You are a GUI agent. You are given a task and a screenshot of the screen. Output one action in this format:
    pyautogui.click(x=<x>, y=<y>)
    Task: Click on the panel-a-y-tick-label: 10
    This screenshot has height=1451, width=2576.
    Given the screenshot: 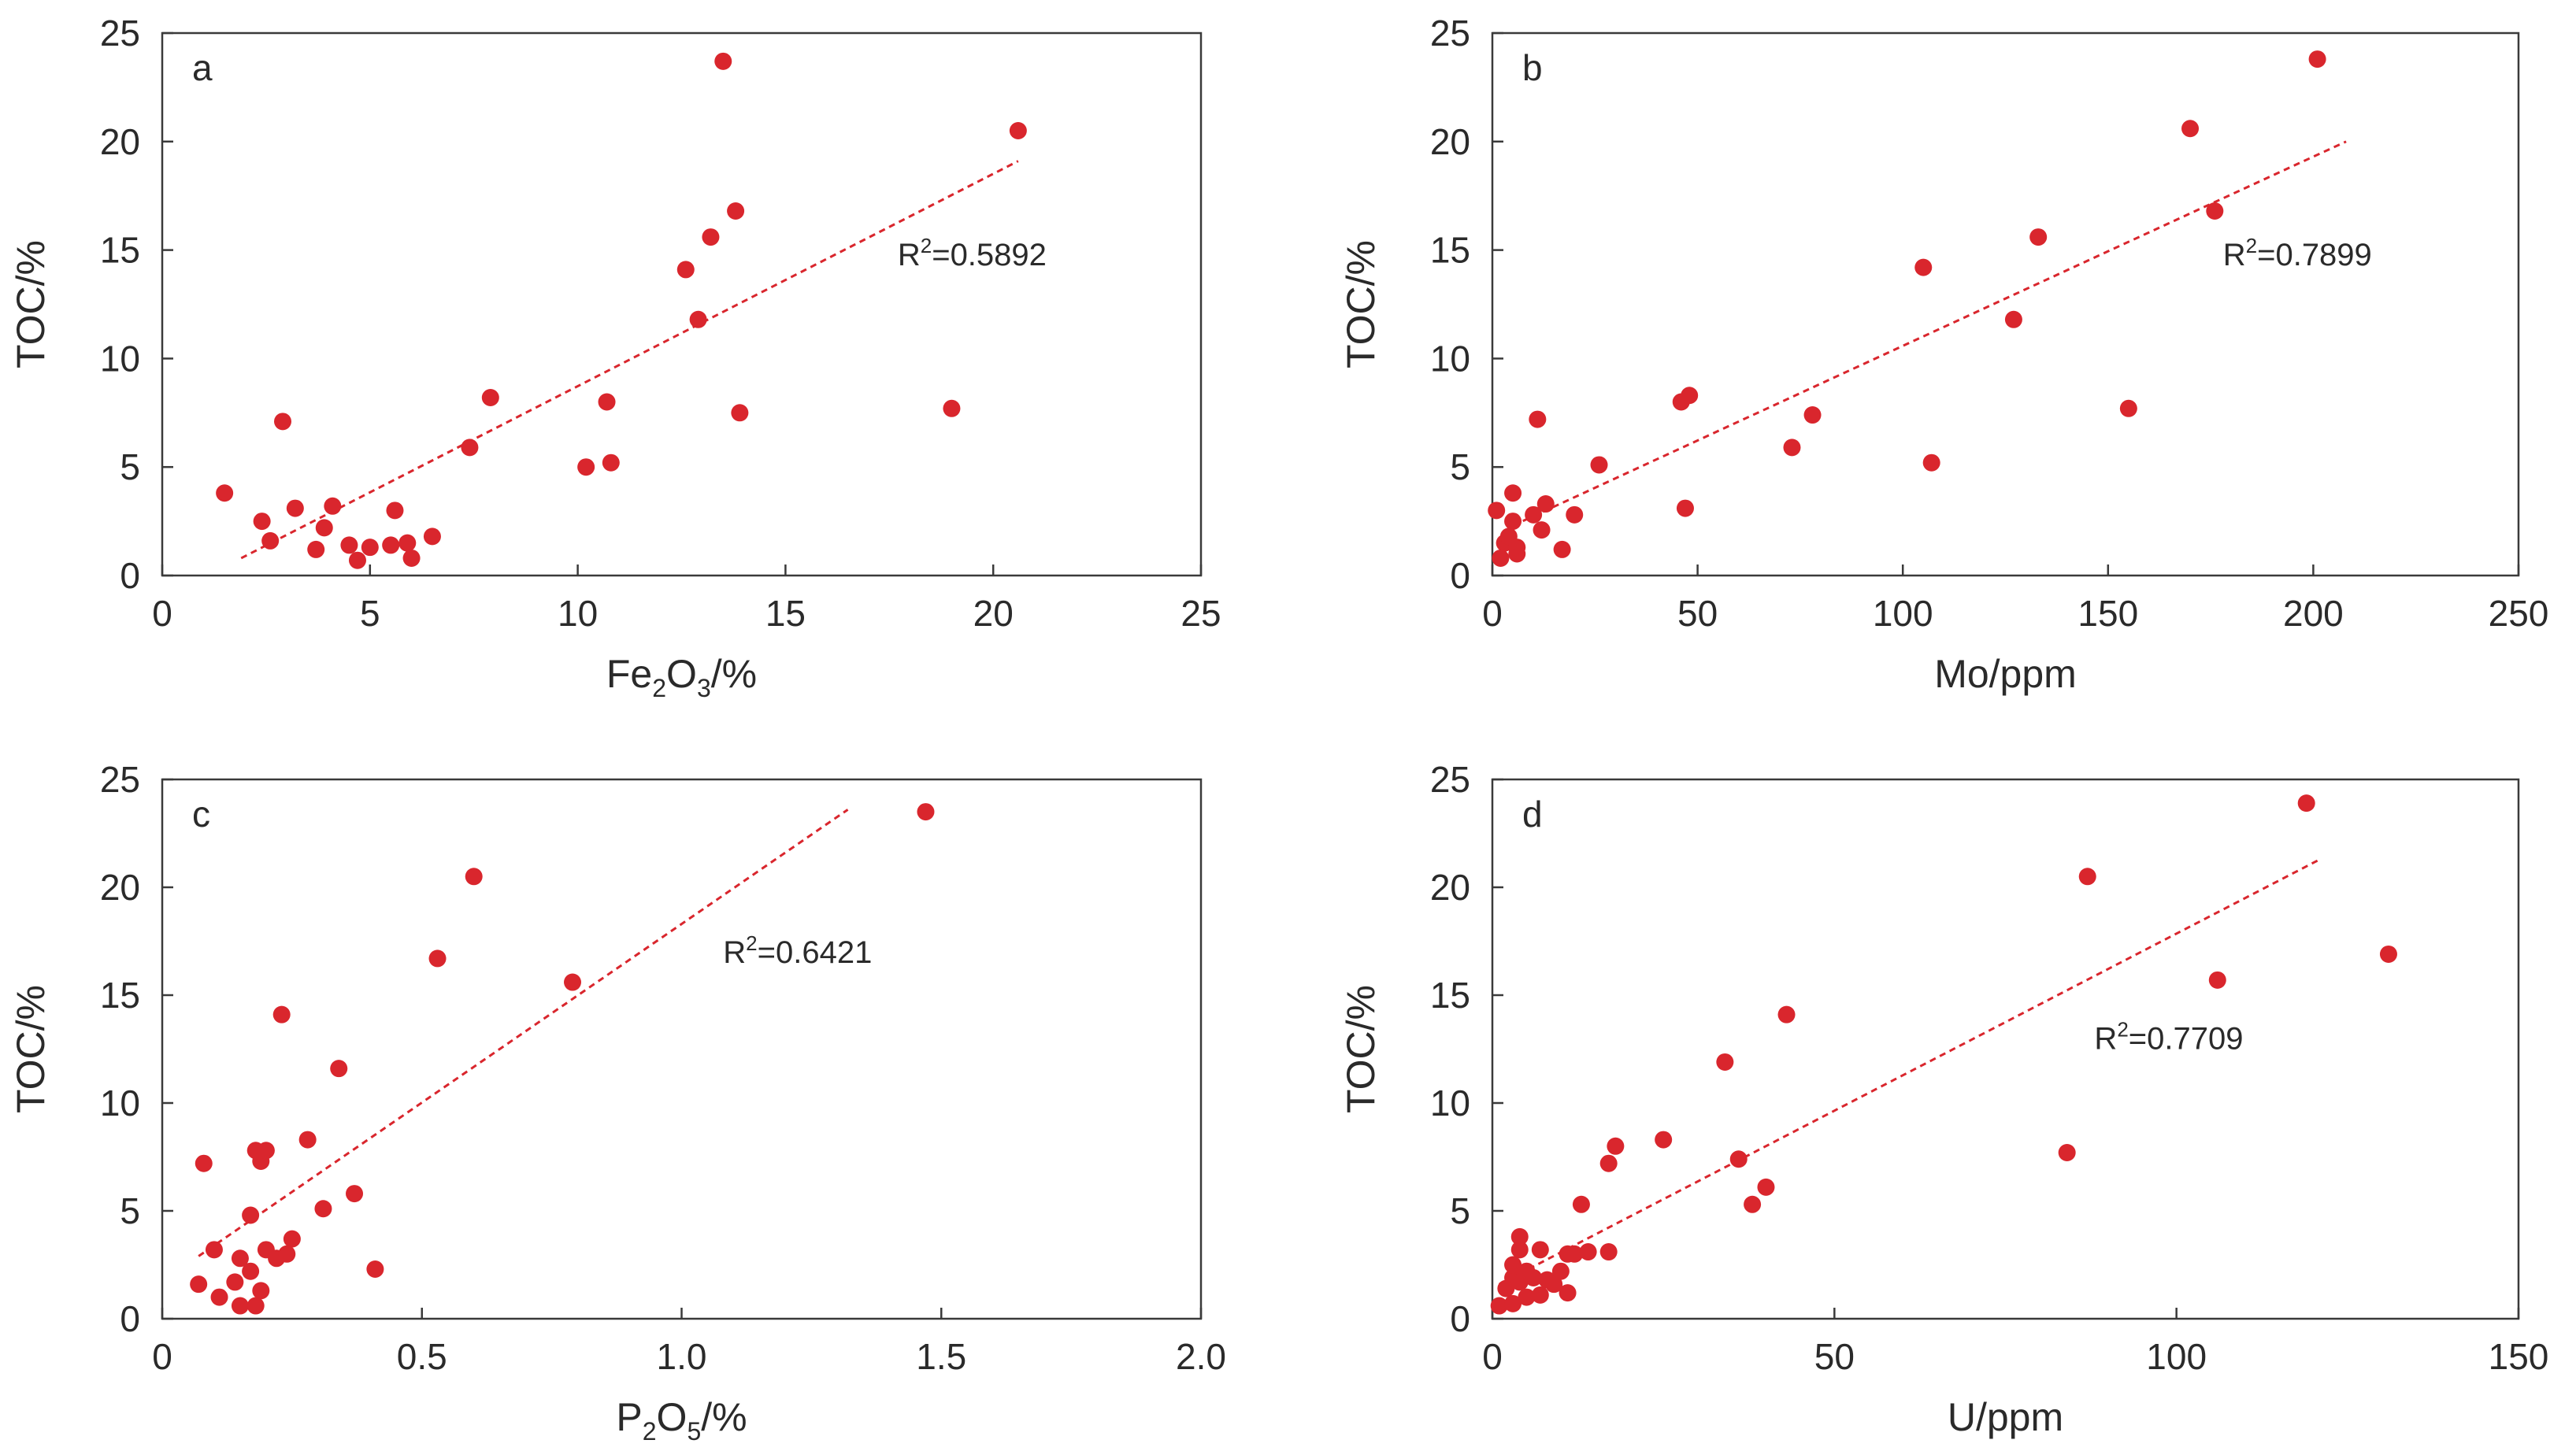 What is the action you would take?
    pyautogui.click(x=120, y=358)
    